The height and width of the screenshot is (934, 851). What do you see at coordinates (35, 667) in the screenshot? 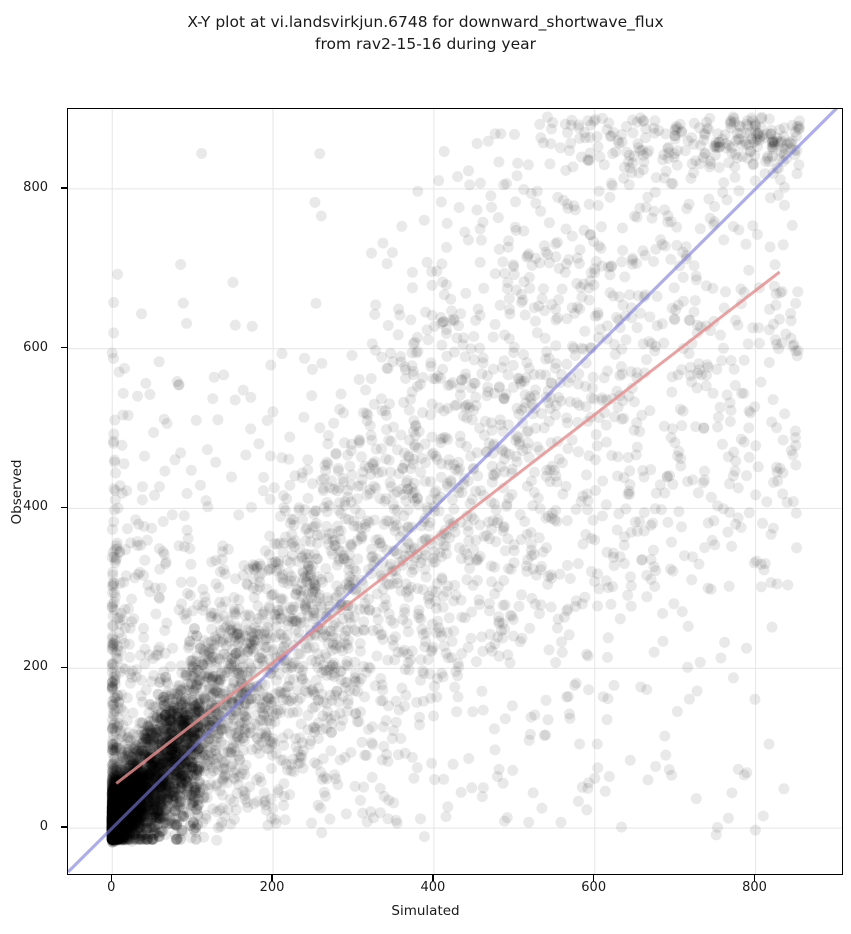
I see `y-tick-label: 200` at bounding box center [35, 667].